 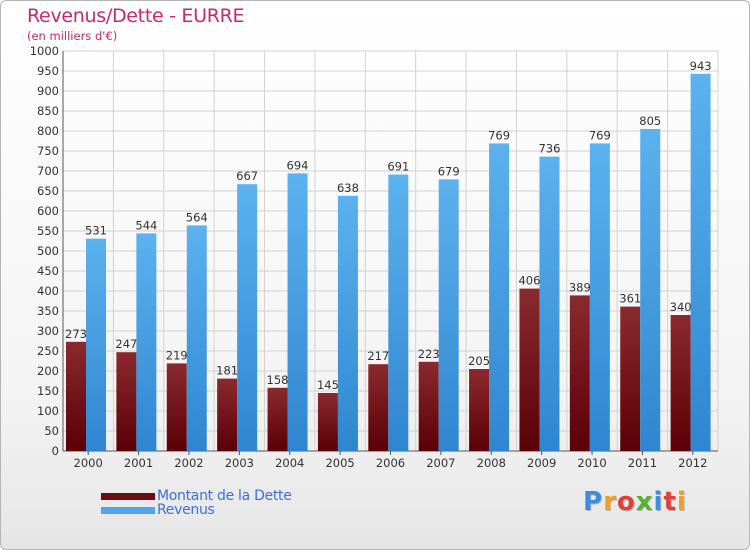 I want to click on y-tick-label: 150, so click(x=48, y=391).